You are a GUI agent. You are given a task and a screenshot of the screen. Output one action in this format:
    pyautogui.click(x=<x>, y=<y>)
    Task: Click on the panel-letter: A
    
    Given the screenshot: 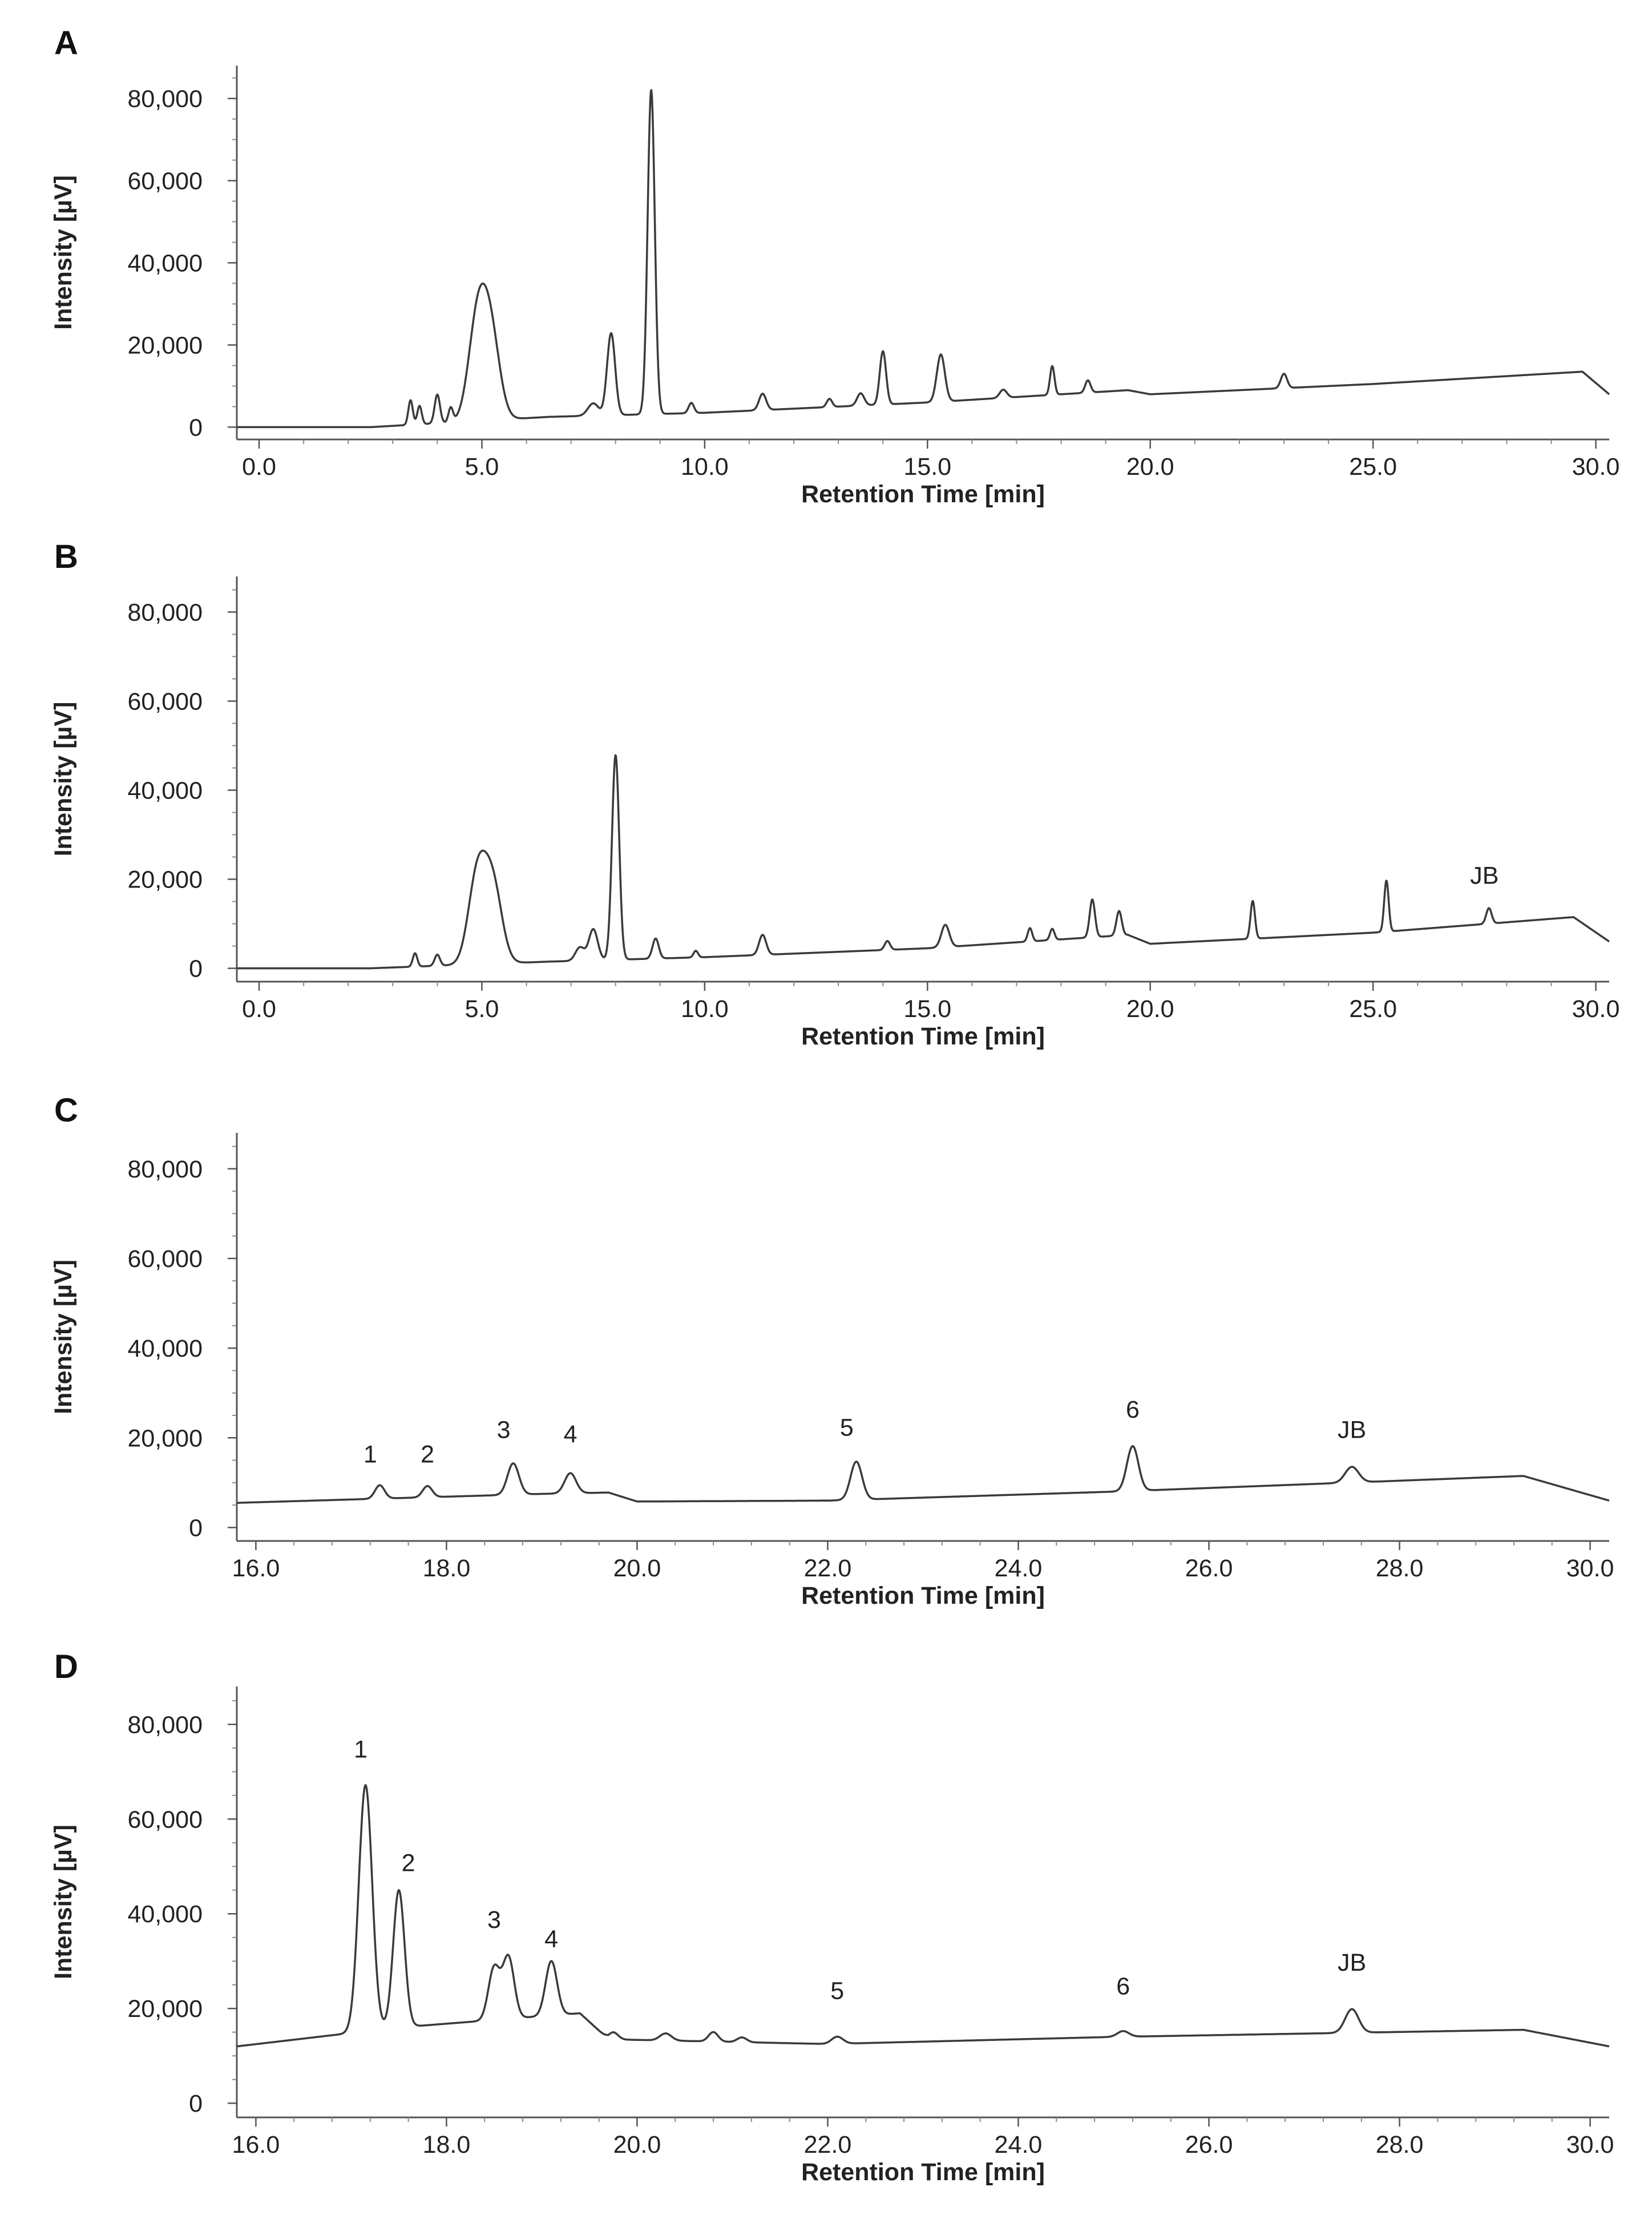 What is the action you would take?
    pyautogui.click(x=66, y=43)
    